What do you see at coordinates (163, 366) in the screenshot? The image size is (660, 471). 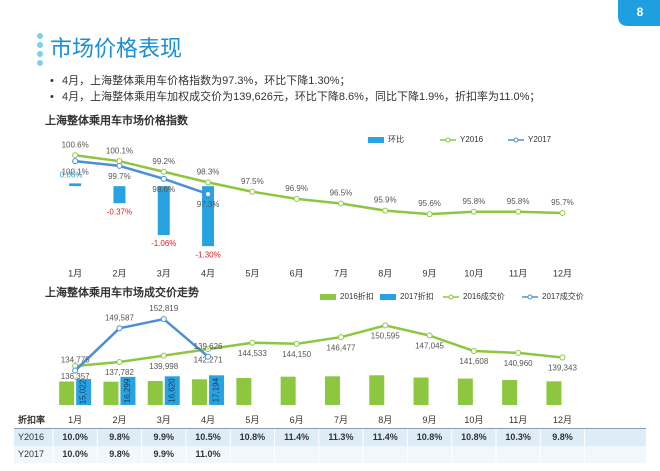 I see `data-label: 139,998` at bounding box center [163, 366].